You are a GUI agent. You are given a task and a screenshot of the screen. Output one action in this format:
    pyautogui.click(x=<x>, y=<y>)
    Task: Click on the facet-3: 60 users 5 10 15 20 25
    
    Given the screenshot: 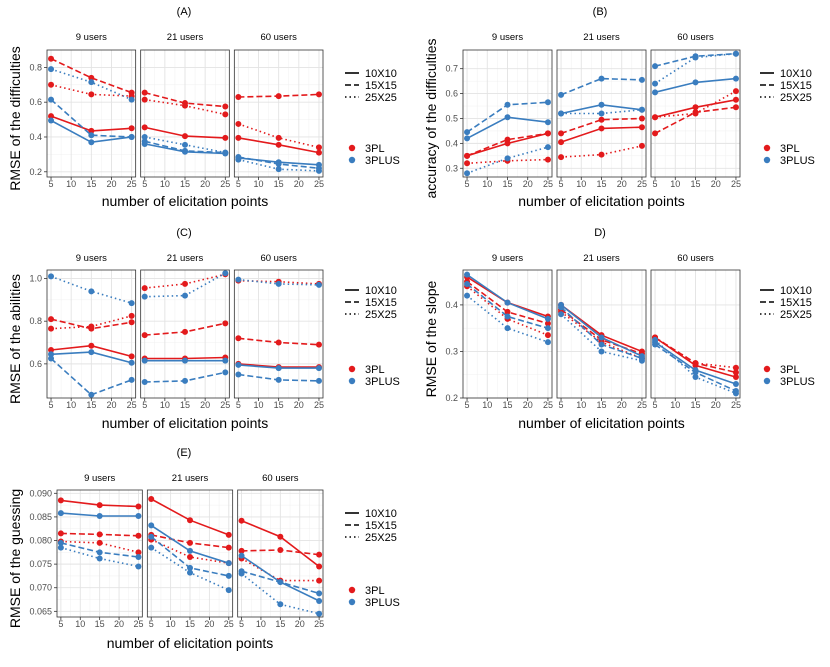 What is the action you would take?
    pyautogui.click(x=695, y=110)
    